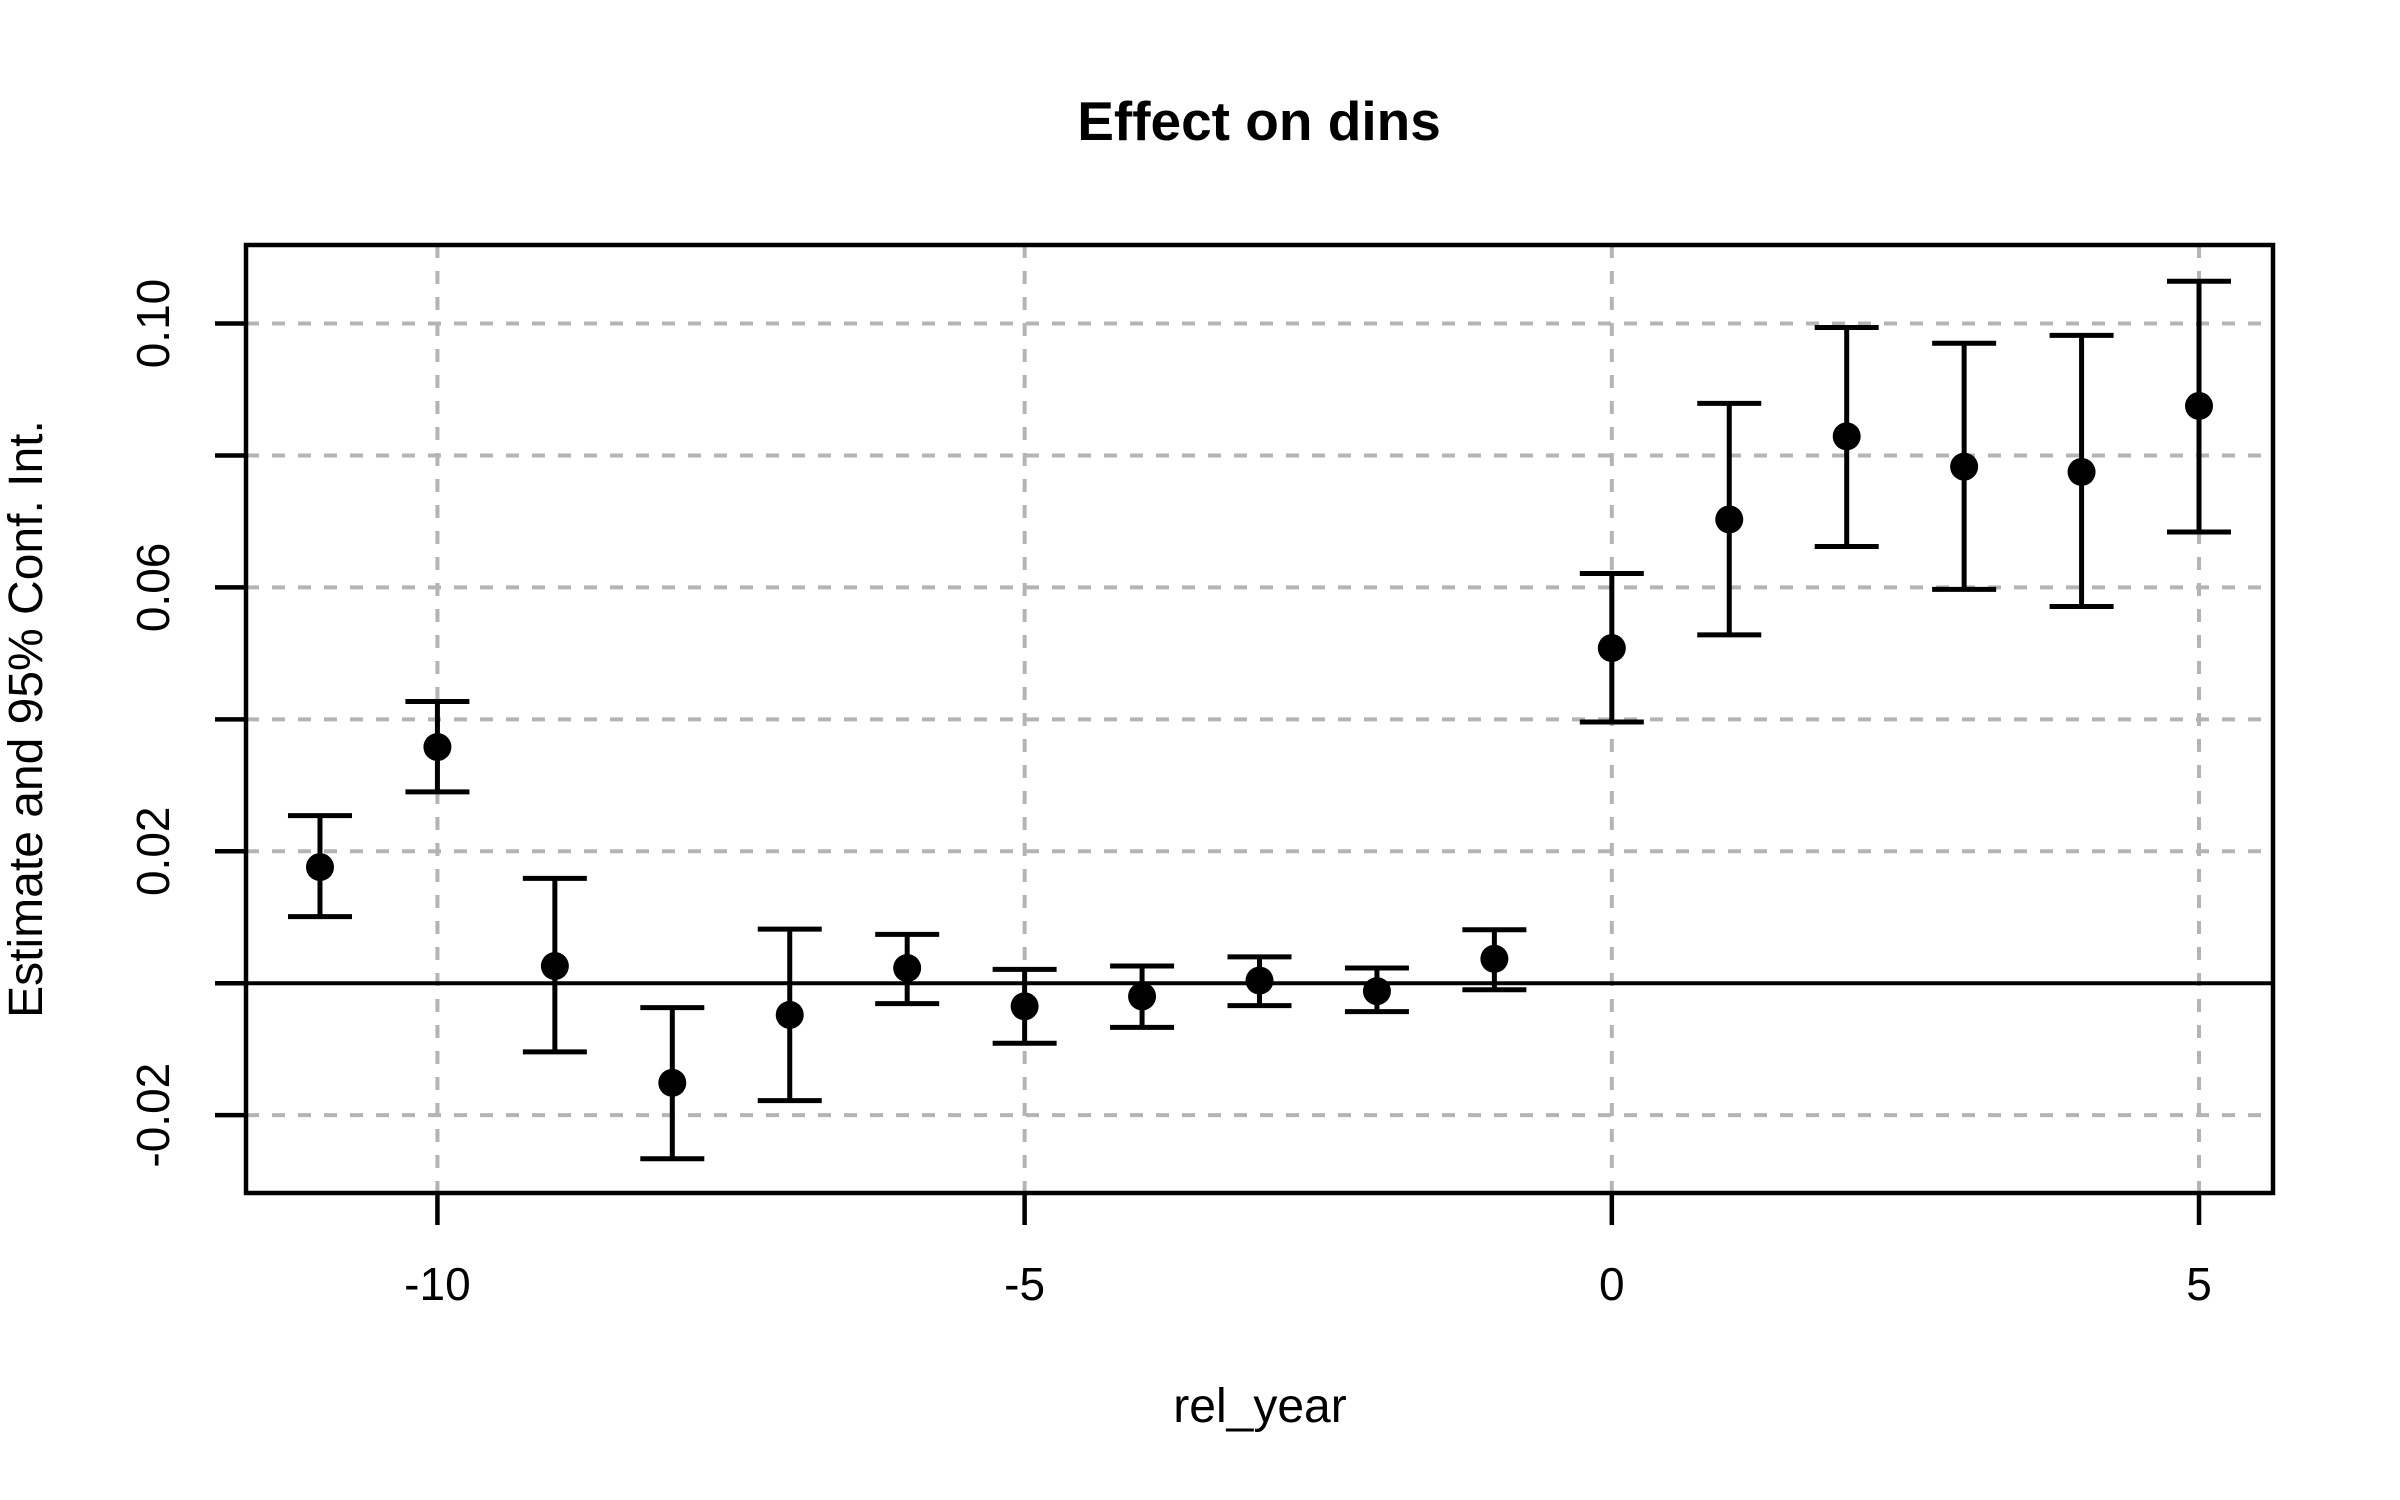  Describe the element at coordinates (1259, 121) in the screenshot. I see `chart-title: Effect on dins` at that location.